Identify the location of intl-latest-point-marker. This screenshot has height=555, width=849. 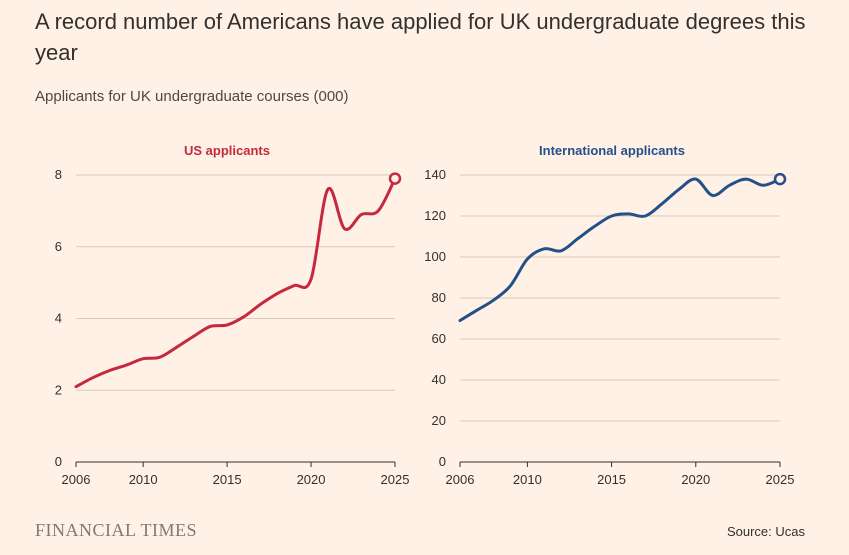
(780, 179).